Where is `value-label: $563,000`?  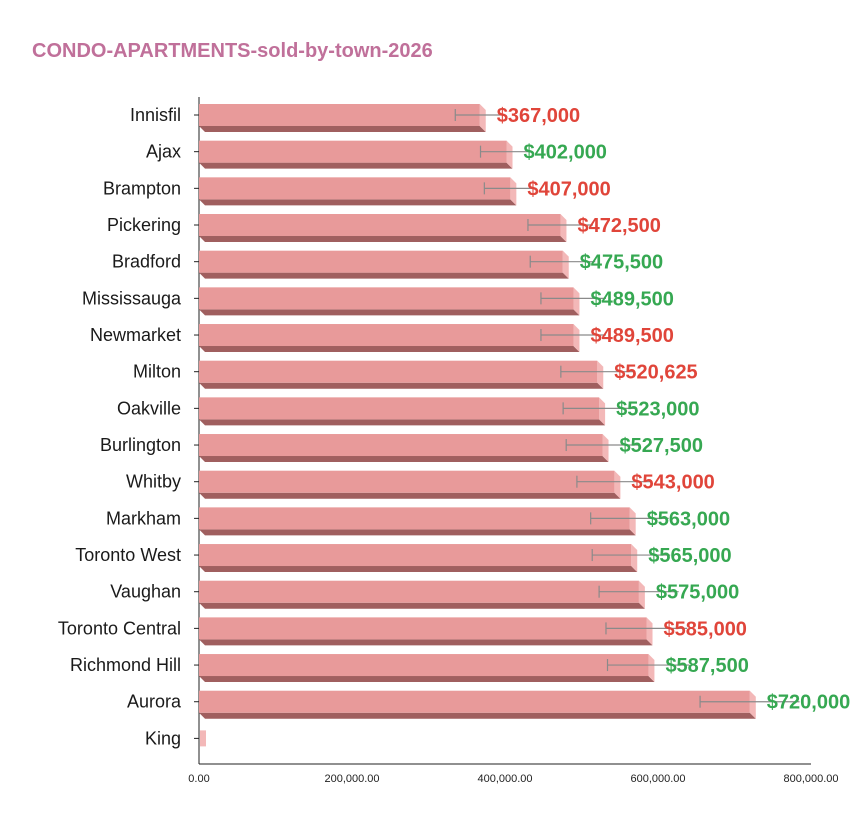 value-label: $563,000 is located at coordinates (688, 519).